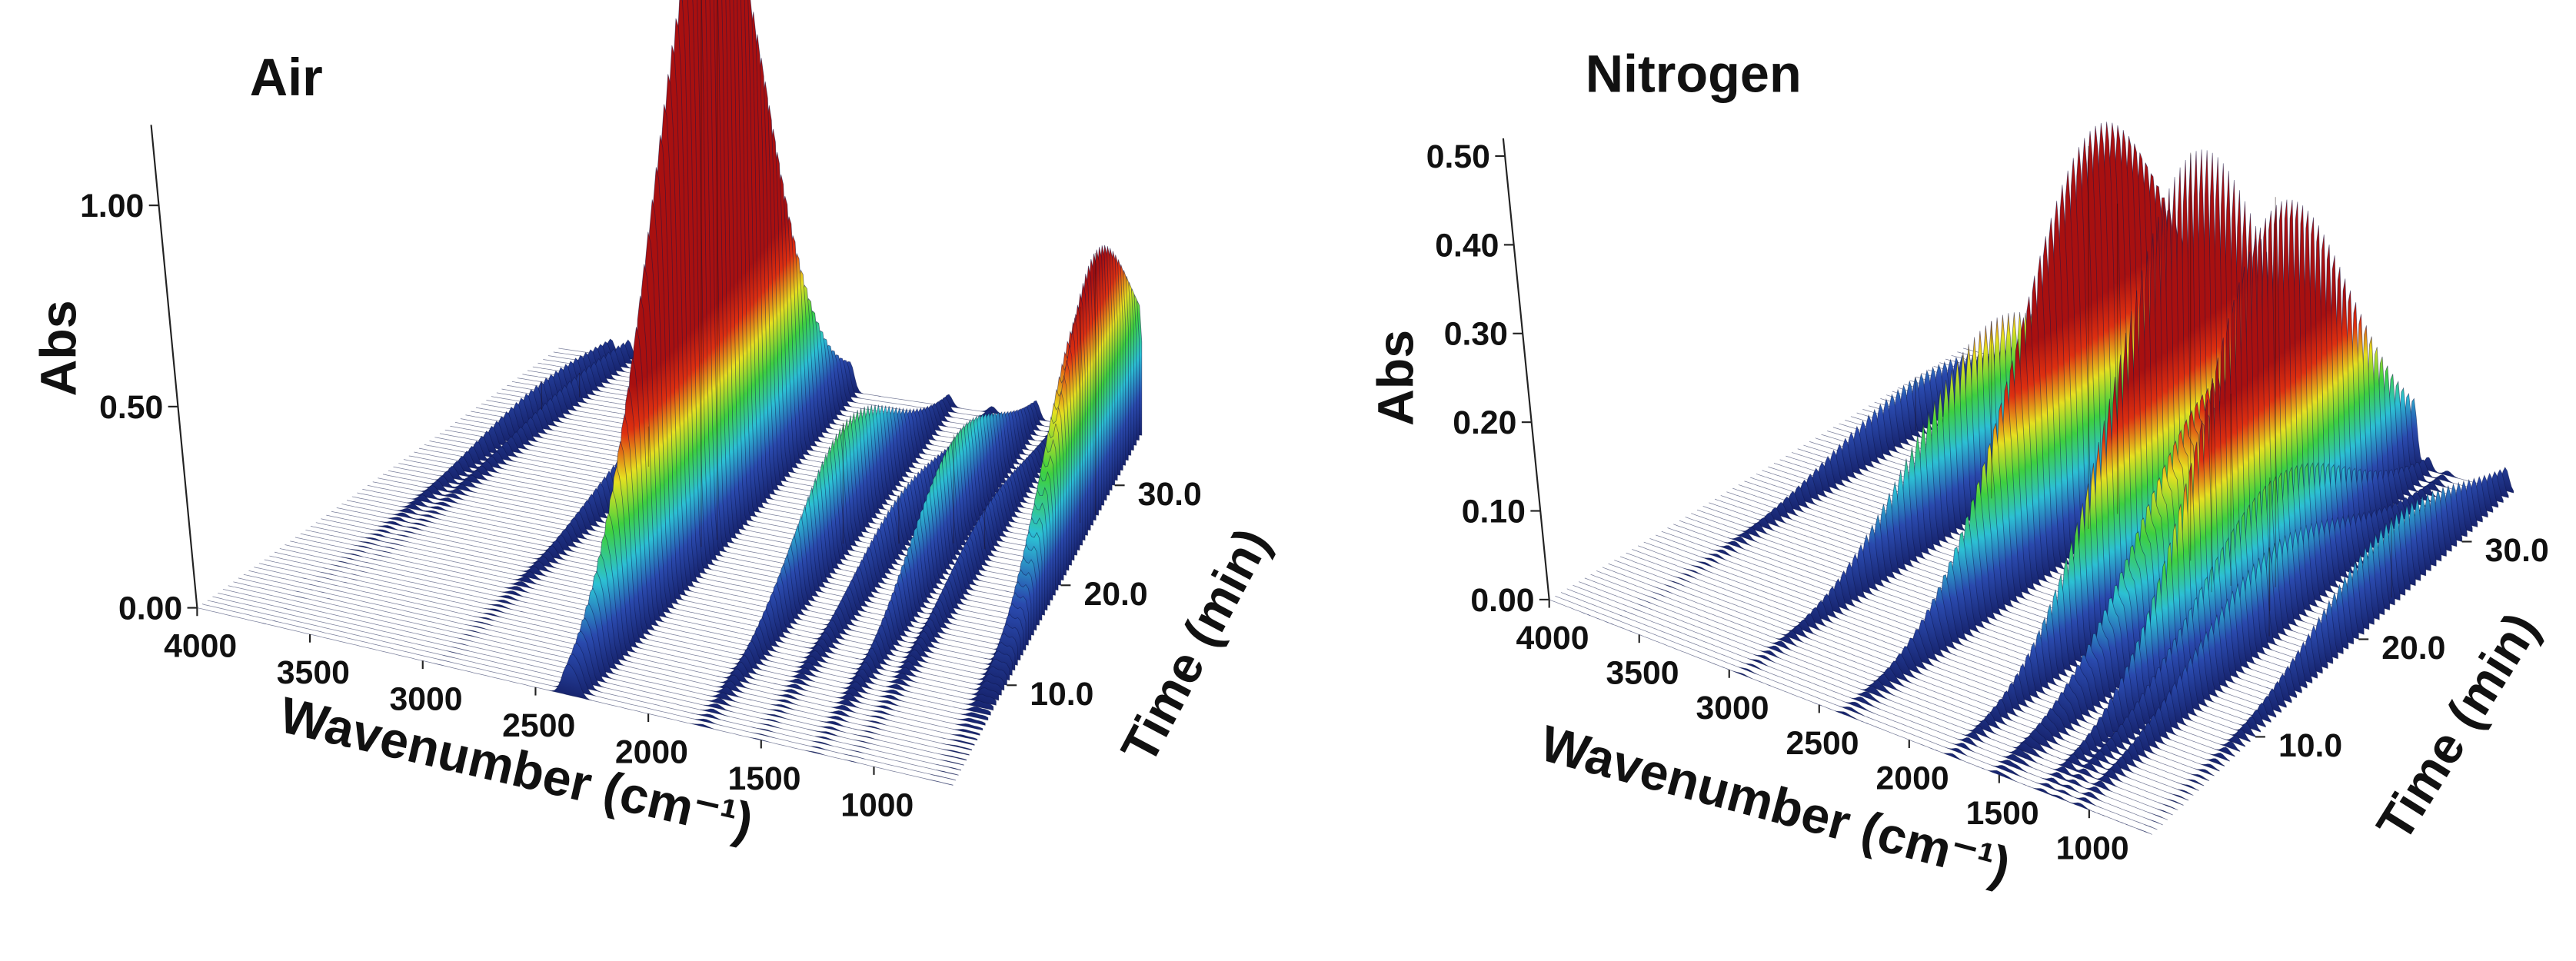 The height and width of the screenshot is (961, 2576). I want to click on x-axis-label: Wavenumber (cm⁻¹), so click(1775, 805).